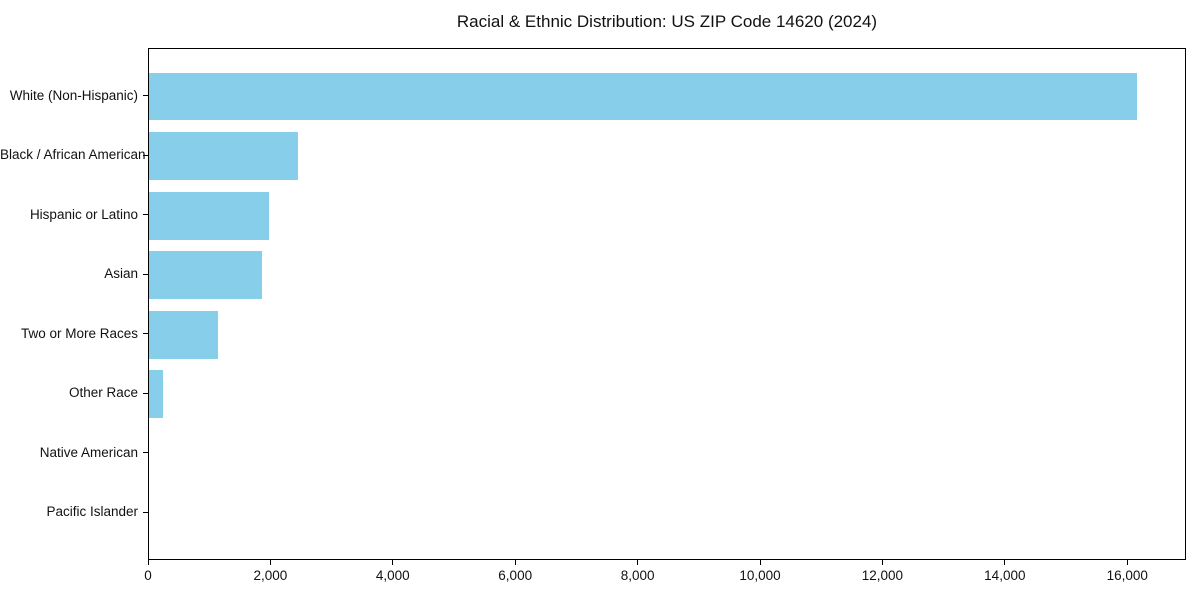 Image resolution: width=1200 pixels, height=600 pixels. Describe the element at coordinates (83, 214) in the screenshot. I see `y-tick-label: Hispanic or Latino` at that location.